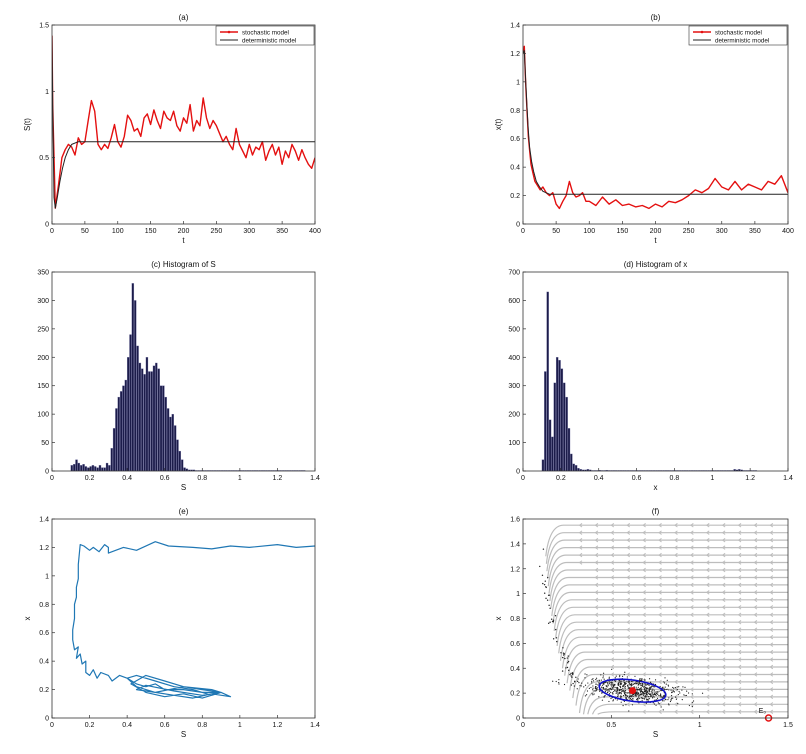 The image size is (806, 754). What do you see at coordinates (282, 231) in the screenshot?
I see `x-tick-label: 350` at bounding box center [282, 231].